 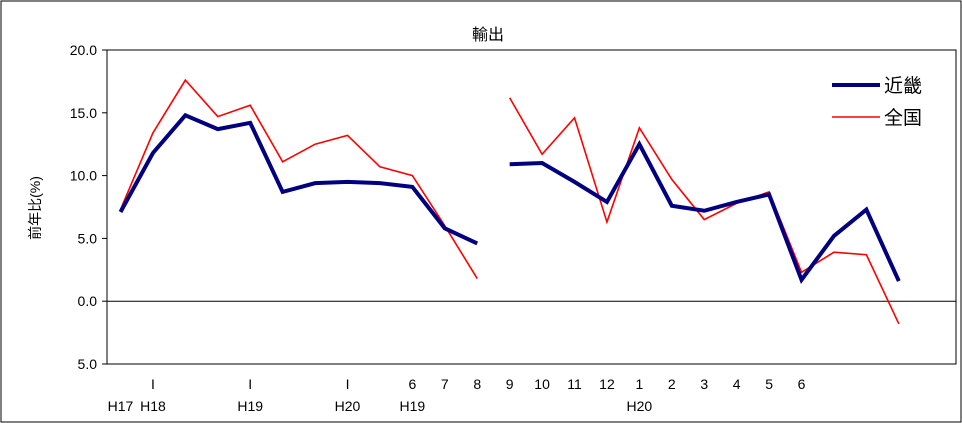 I want to click on x-tick-label: 1, so click(x=639, y=384).